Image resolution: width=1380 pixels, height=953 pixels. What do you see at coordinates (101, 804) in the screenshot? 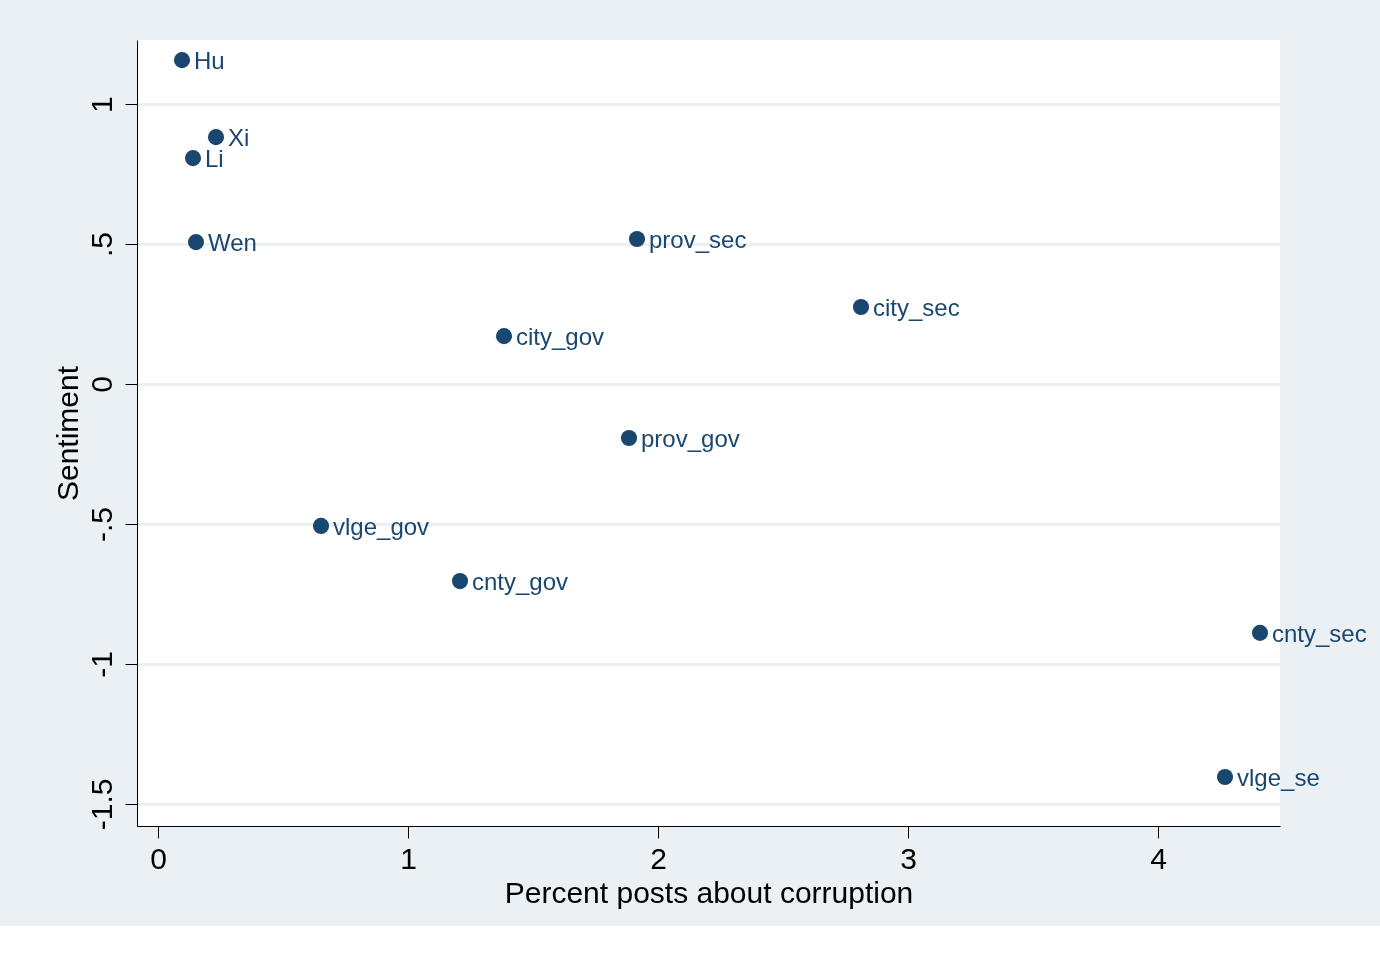
I see `y-tick-label: -1.5` at bounding box center [101, 804].